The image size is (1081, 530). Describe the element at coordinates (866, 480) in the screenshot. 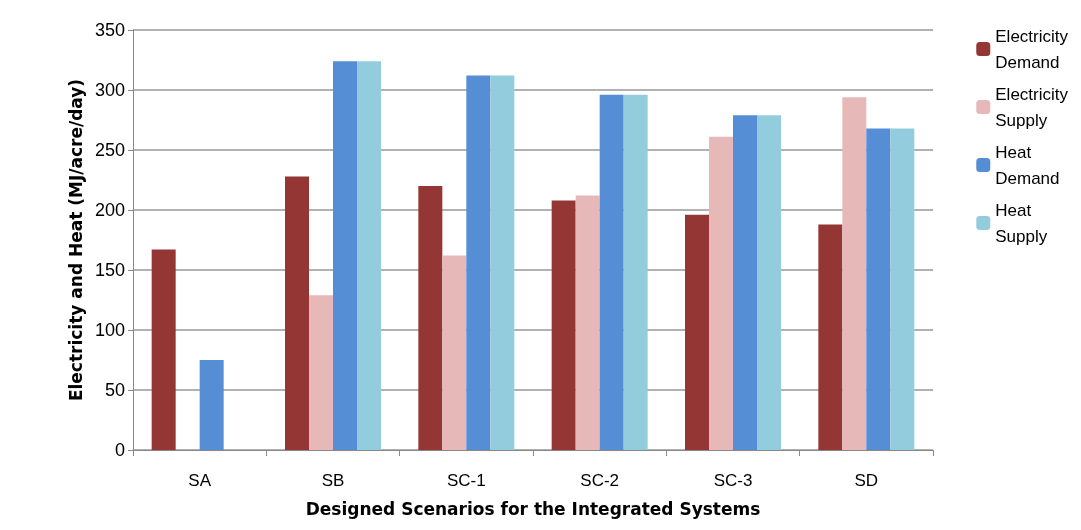

I see `x-tick-label: SD` at that location.